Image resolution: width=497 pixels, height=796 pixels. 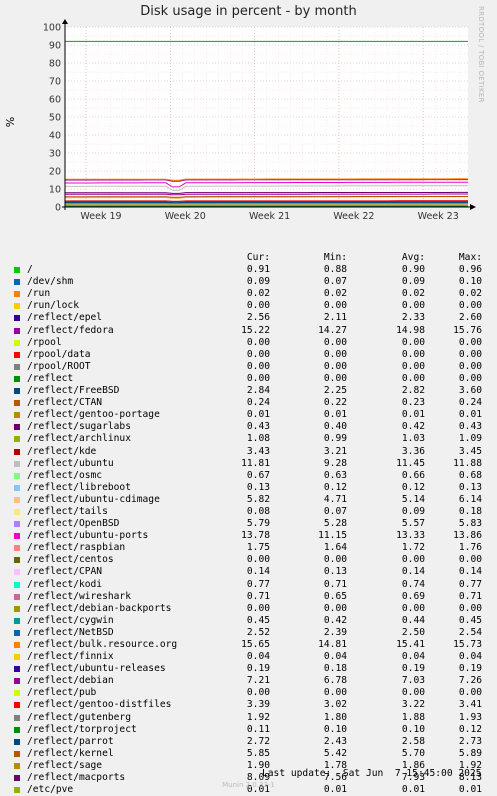 I want to click on legend-value-cur: 1.92, so click(x=258, y=717).